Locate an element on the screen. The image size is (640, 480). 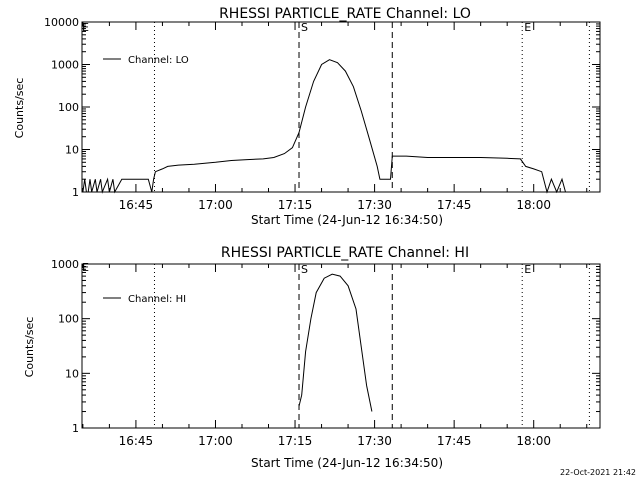
chart-title: RHESSI PARTICLE_RATE Channel: LO is located at coordinates (345, 14).